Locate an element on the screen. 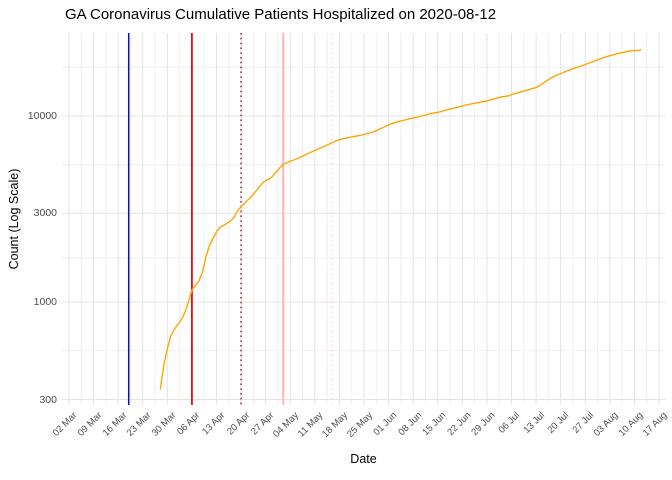 The width and height of the screenshot is (672, 480). y-tick-label: 10000 is located at coordinates (42, 115).